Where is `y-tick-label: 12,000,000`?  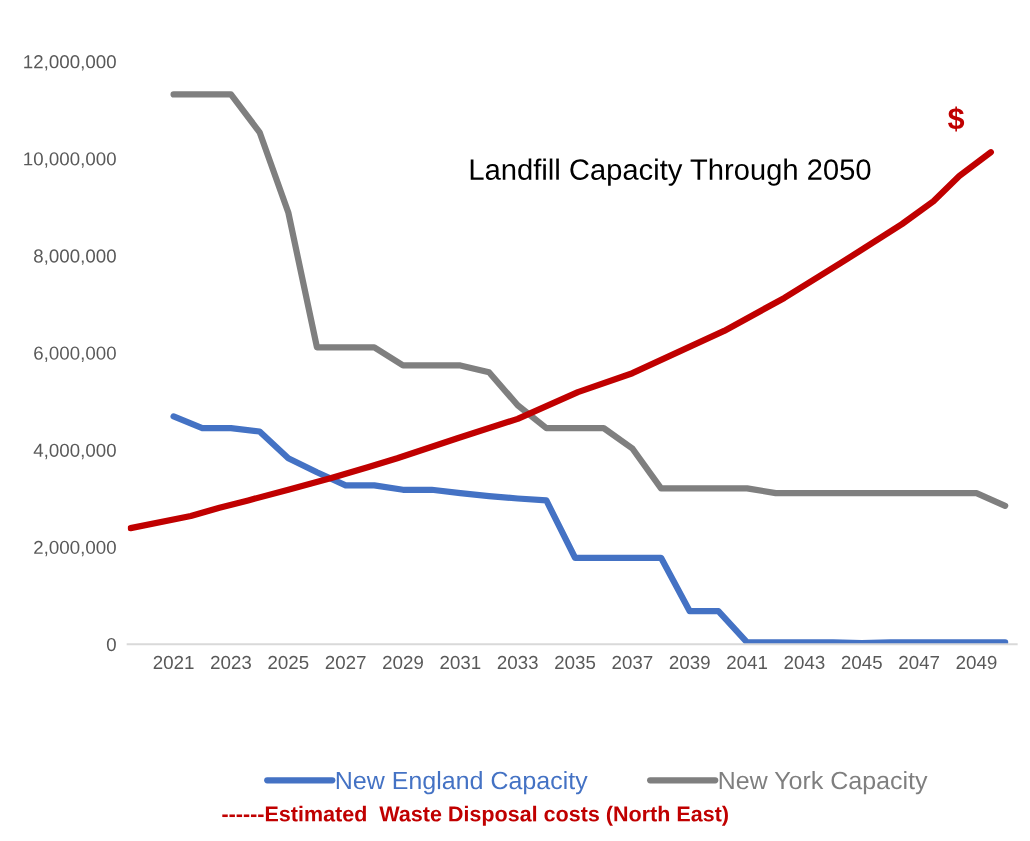 y-tick-label: 12,000,000 is located at coordinates (70, 63).